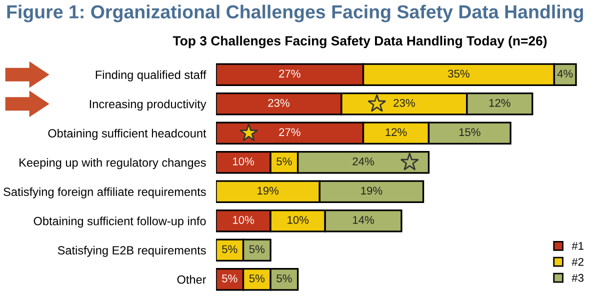  I want to click on legend-label: #1, so click(578, 246).